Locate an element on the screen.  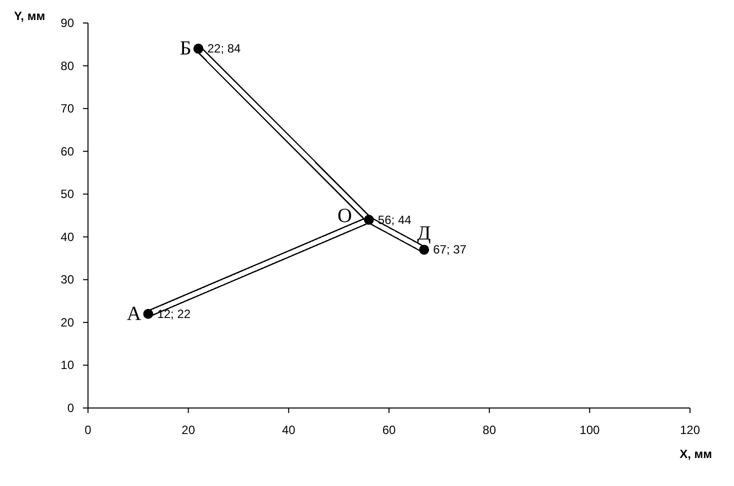
x-tick-label: 120 is located at coordinates (690, 430).